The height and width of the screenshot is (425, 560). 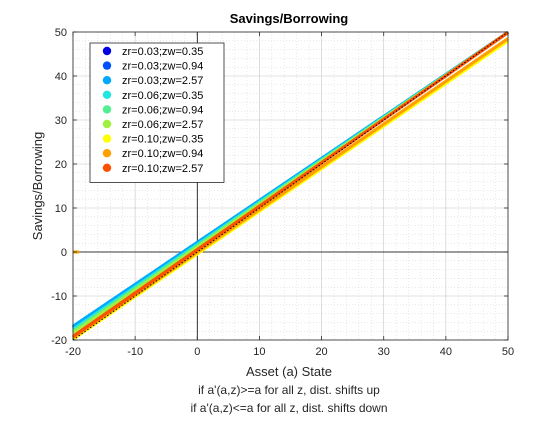 I want to click on y-tick-label: 10, so click(x=61, y=209).